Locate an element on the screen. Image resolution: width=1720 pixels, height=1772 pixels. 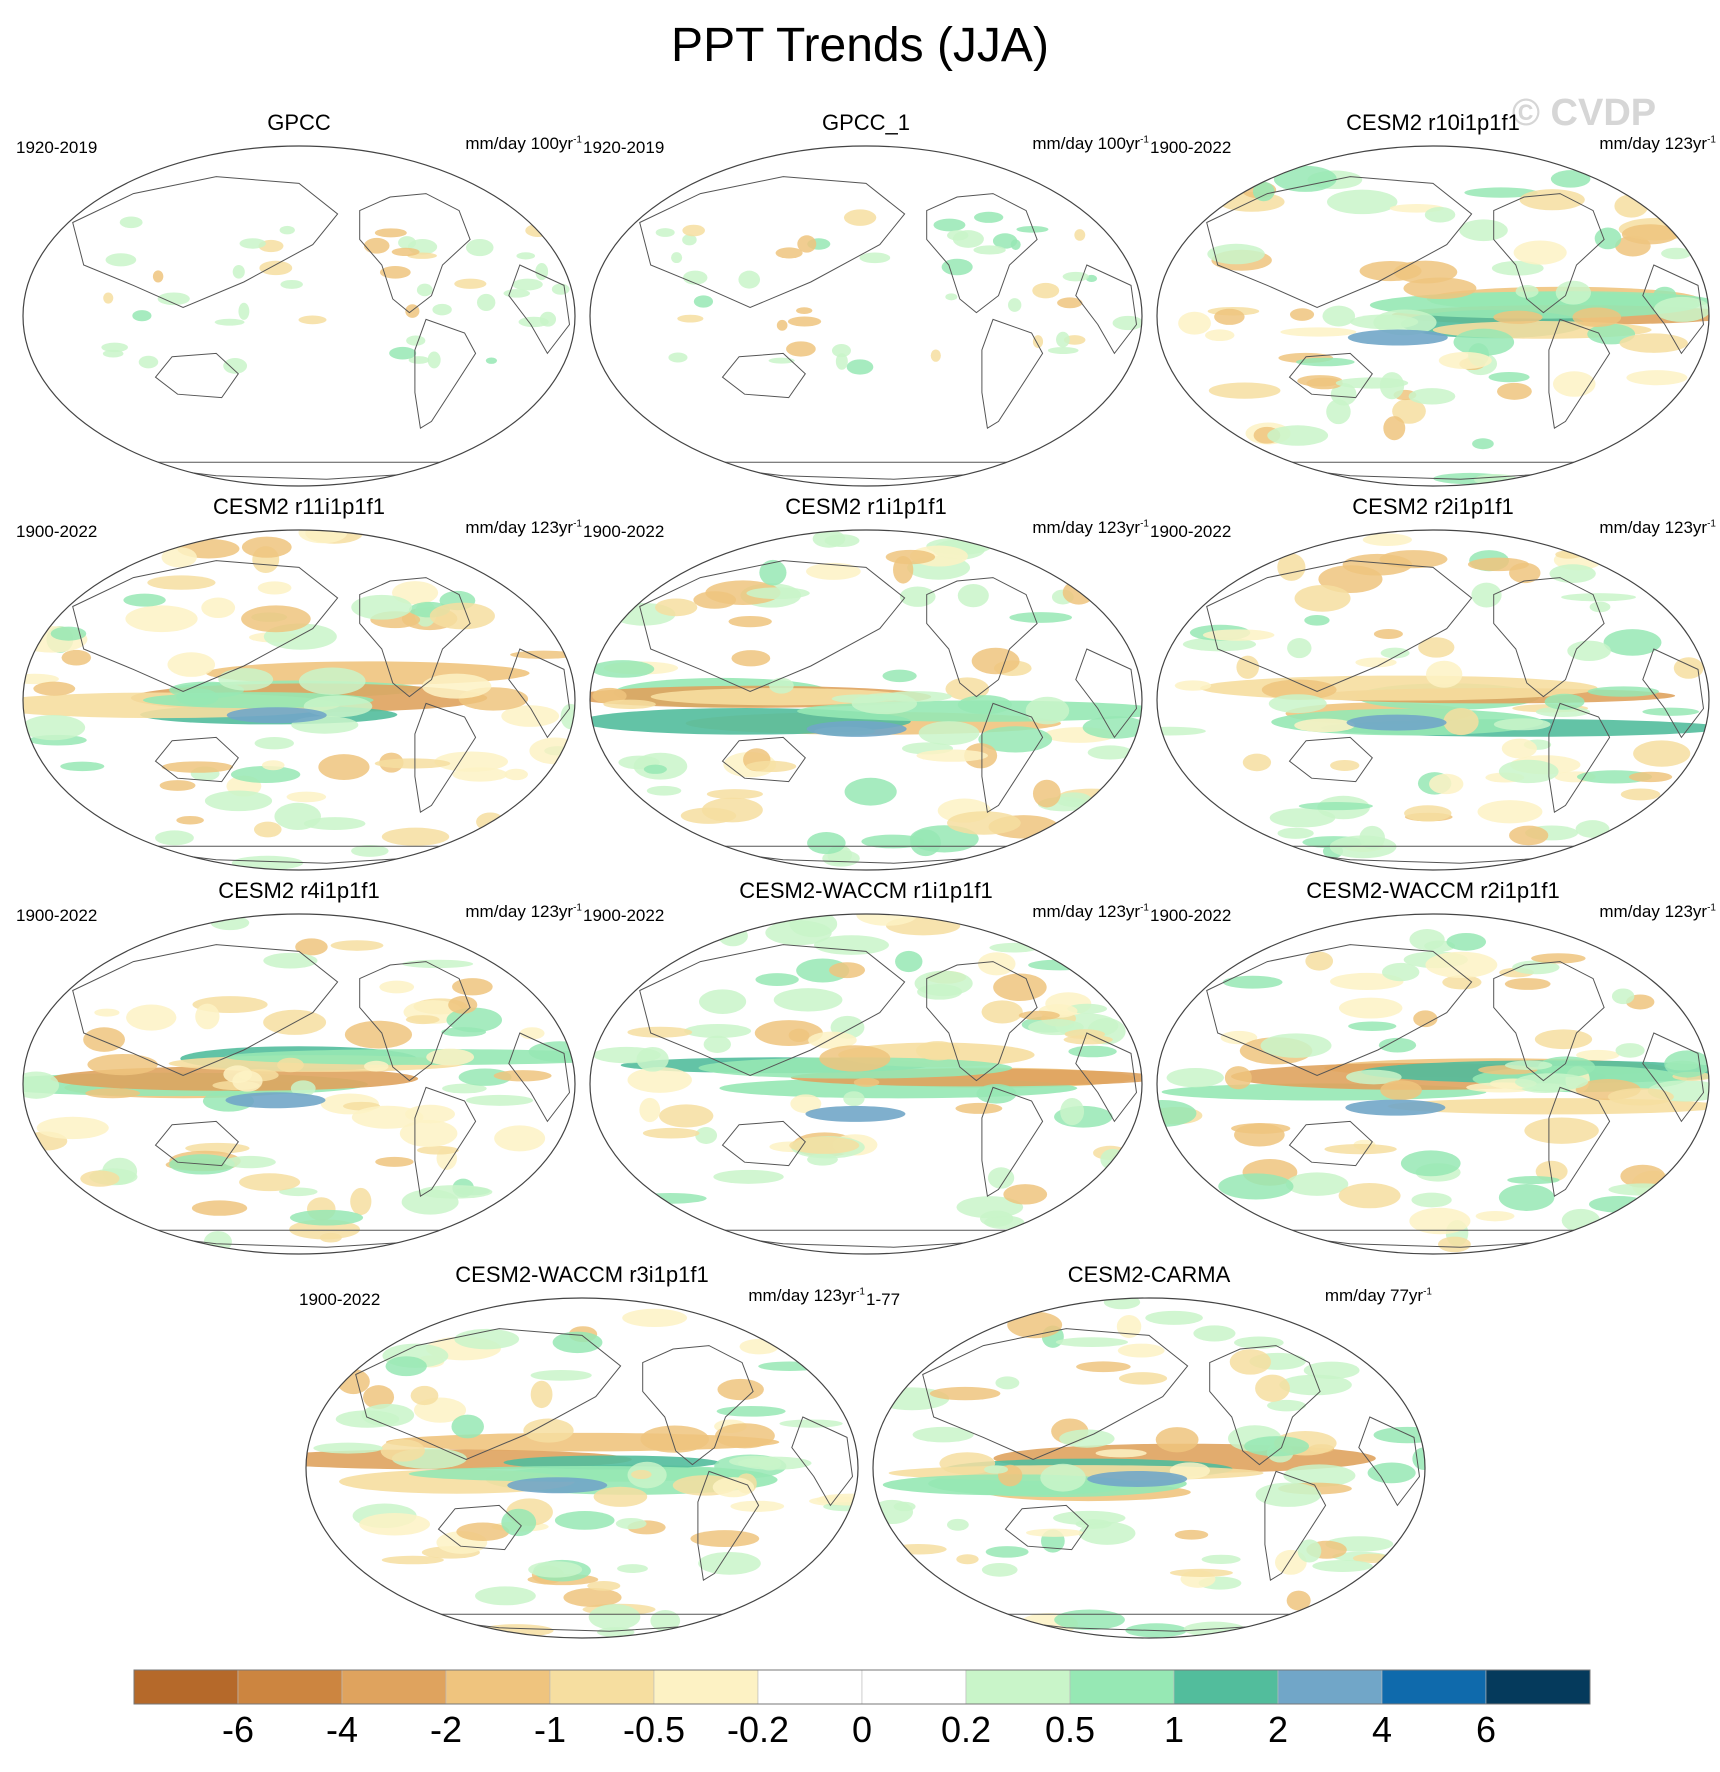
colorbar-label: -2 is located at coordinates (446, 1729).